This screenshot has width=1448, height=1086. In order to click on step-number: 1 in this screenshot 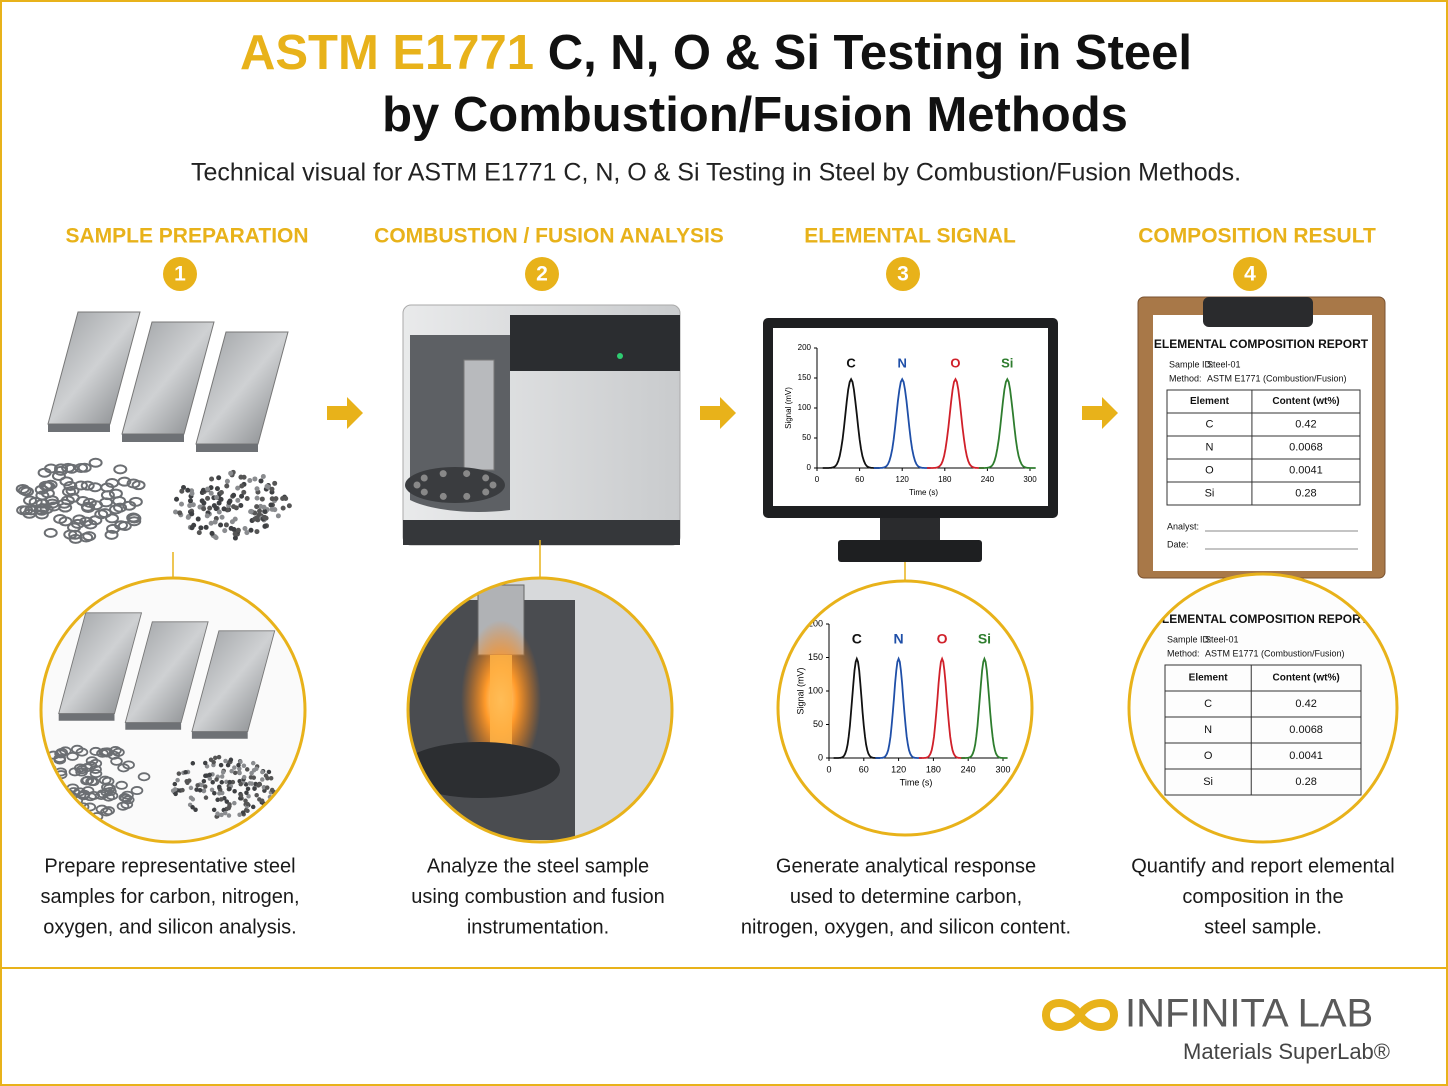, I will do `click(180, 274)`.